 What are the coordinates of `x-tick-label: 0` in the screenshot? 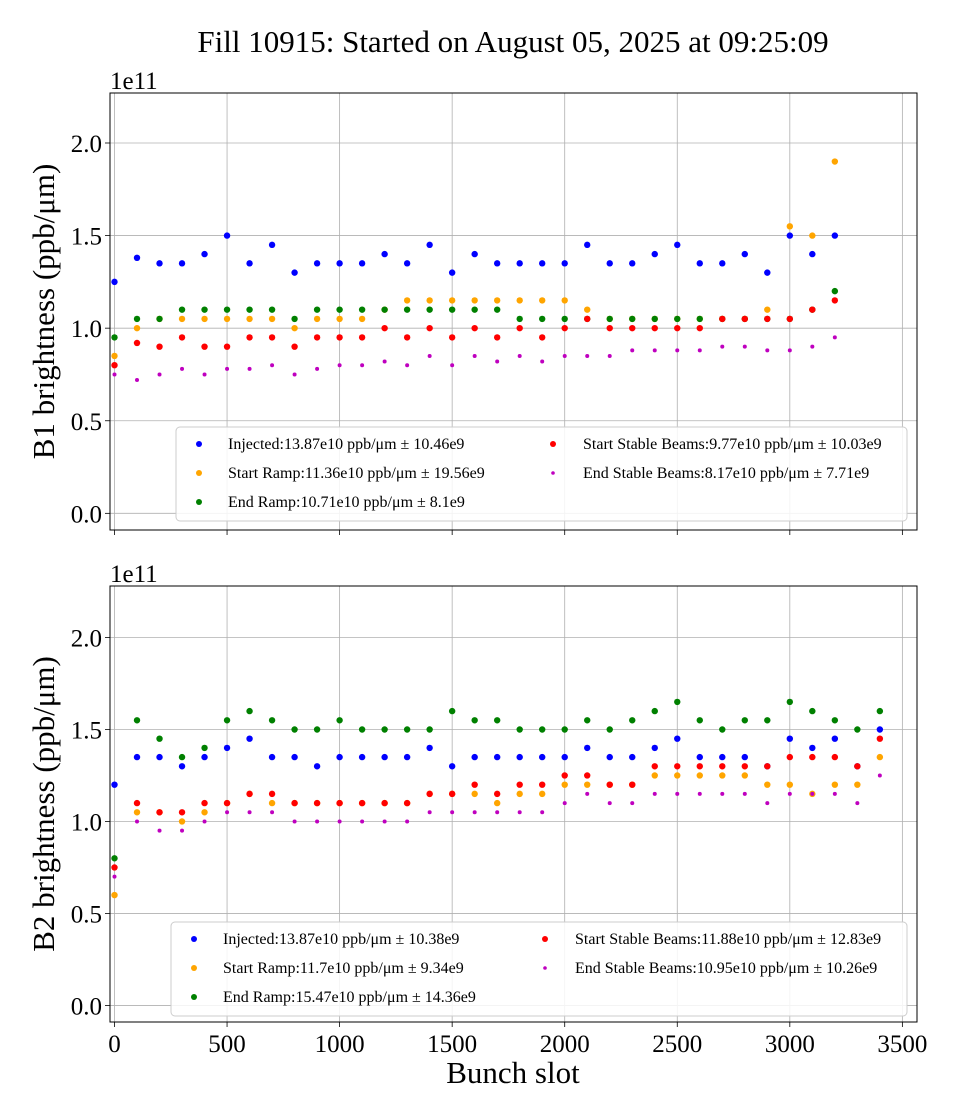 It's located at (114, 1044).